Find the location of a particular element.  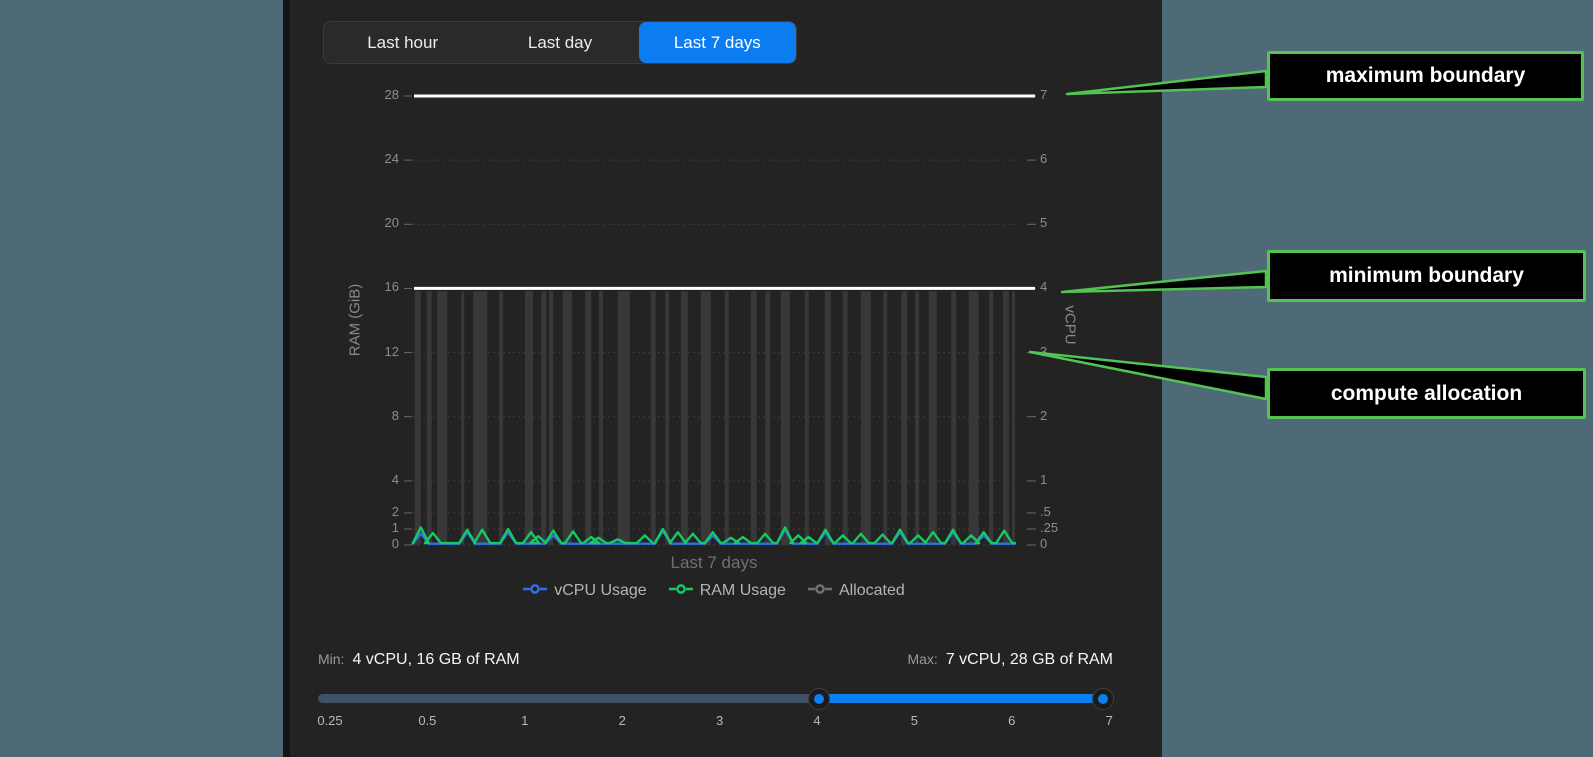

legend-item-allocated: Allocated is located at coordinates (856, 591).